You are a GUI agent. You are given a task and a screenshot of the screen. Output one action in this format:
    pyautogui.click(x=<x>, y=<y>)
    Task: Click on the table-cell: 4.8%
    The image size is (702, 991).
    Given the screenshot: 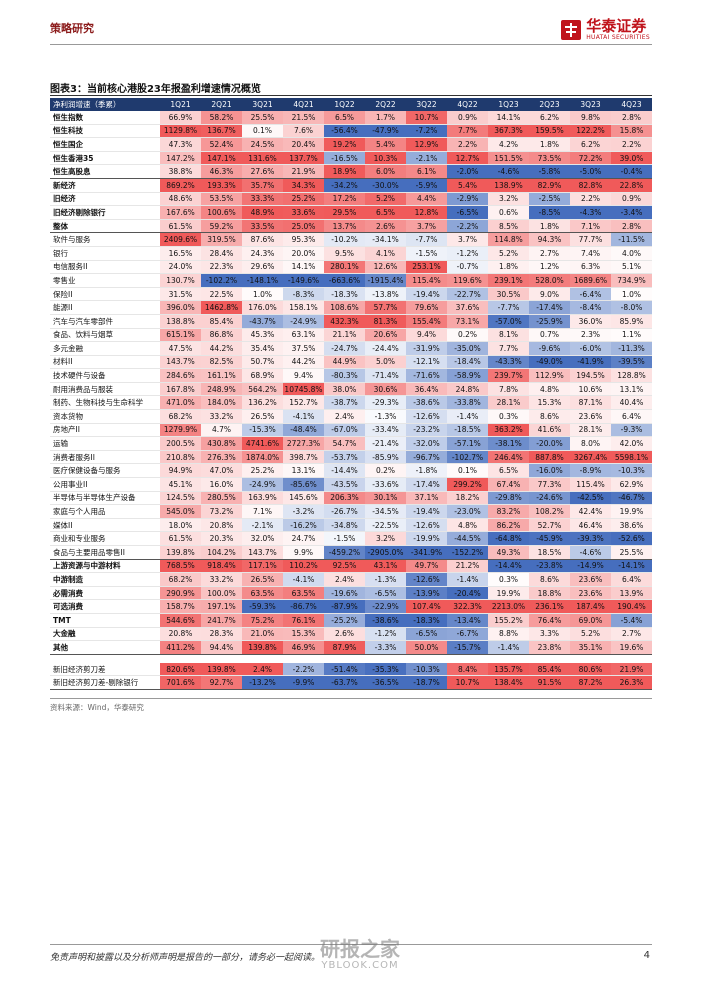 What is the action you would take?
    pyautogui.click(x=467, y=525)
    